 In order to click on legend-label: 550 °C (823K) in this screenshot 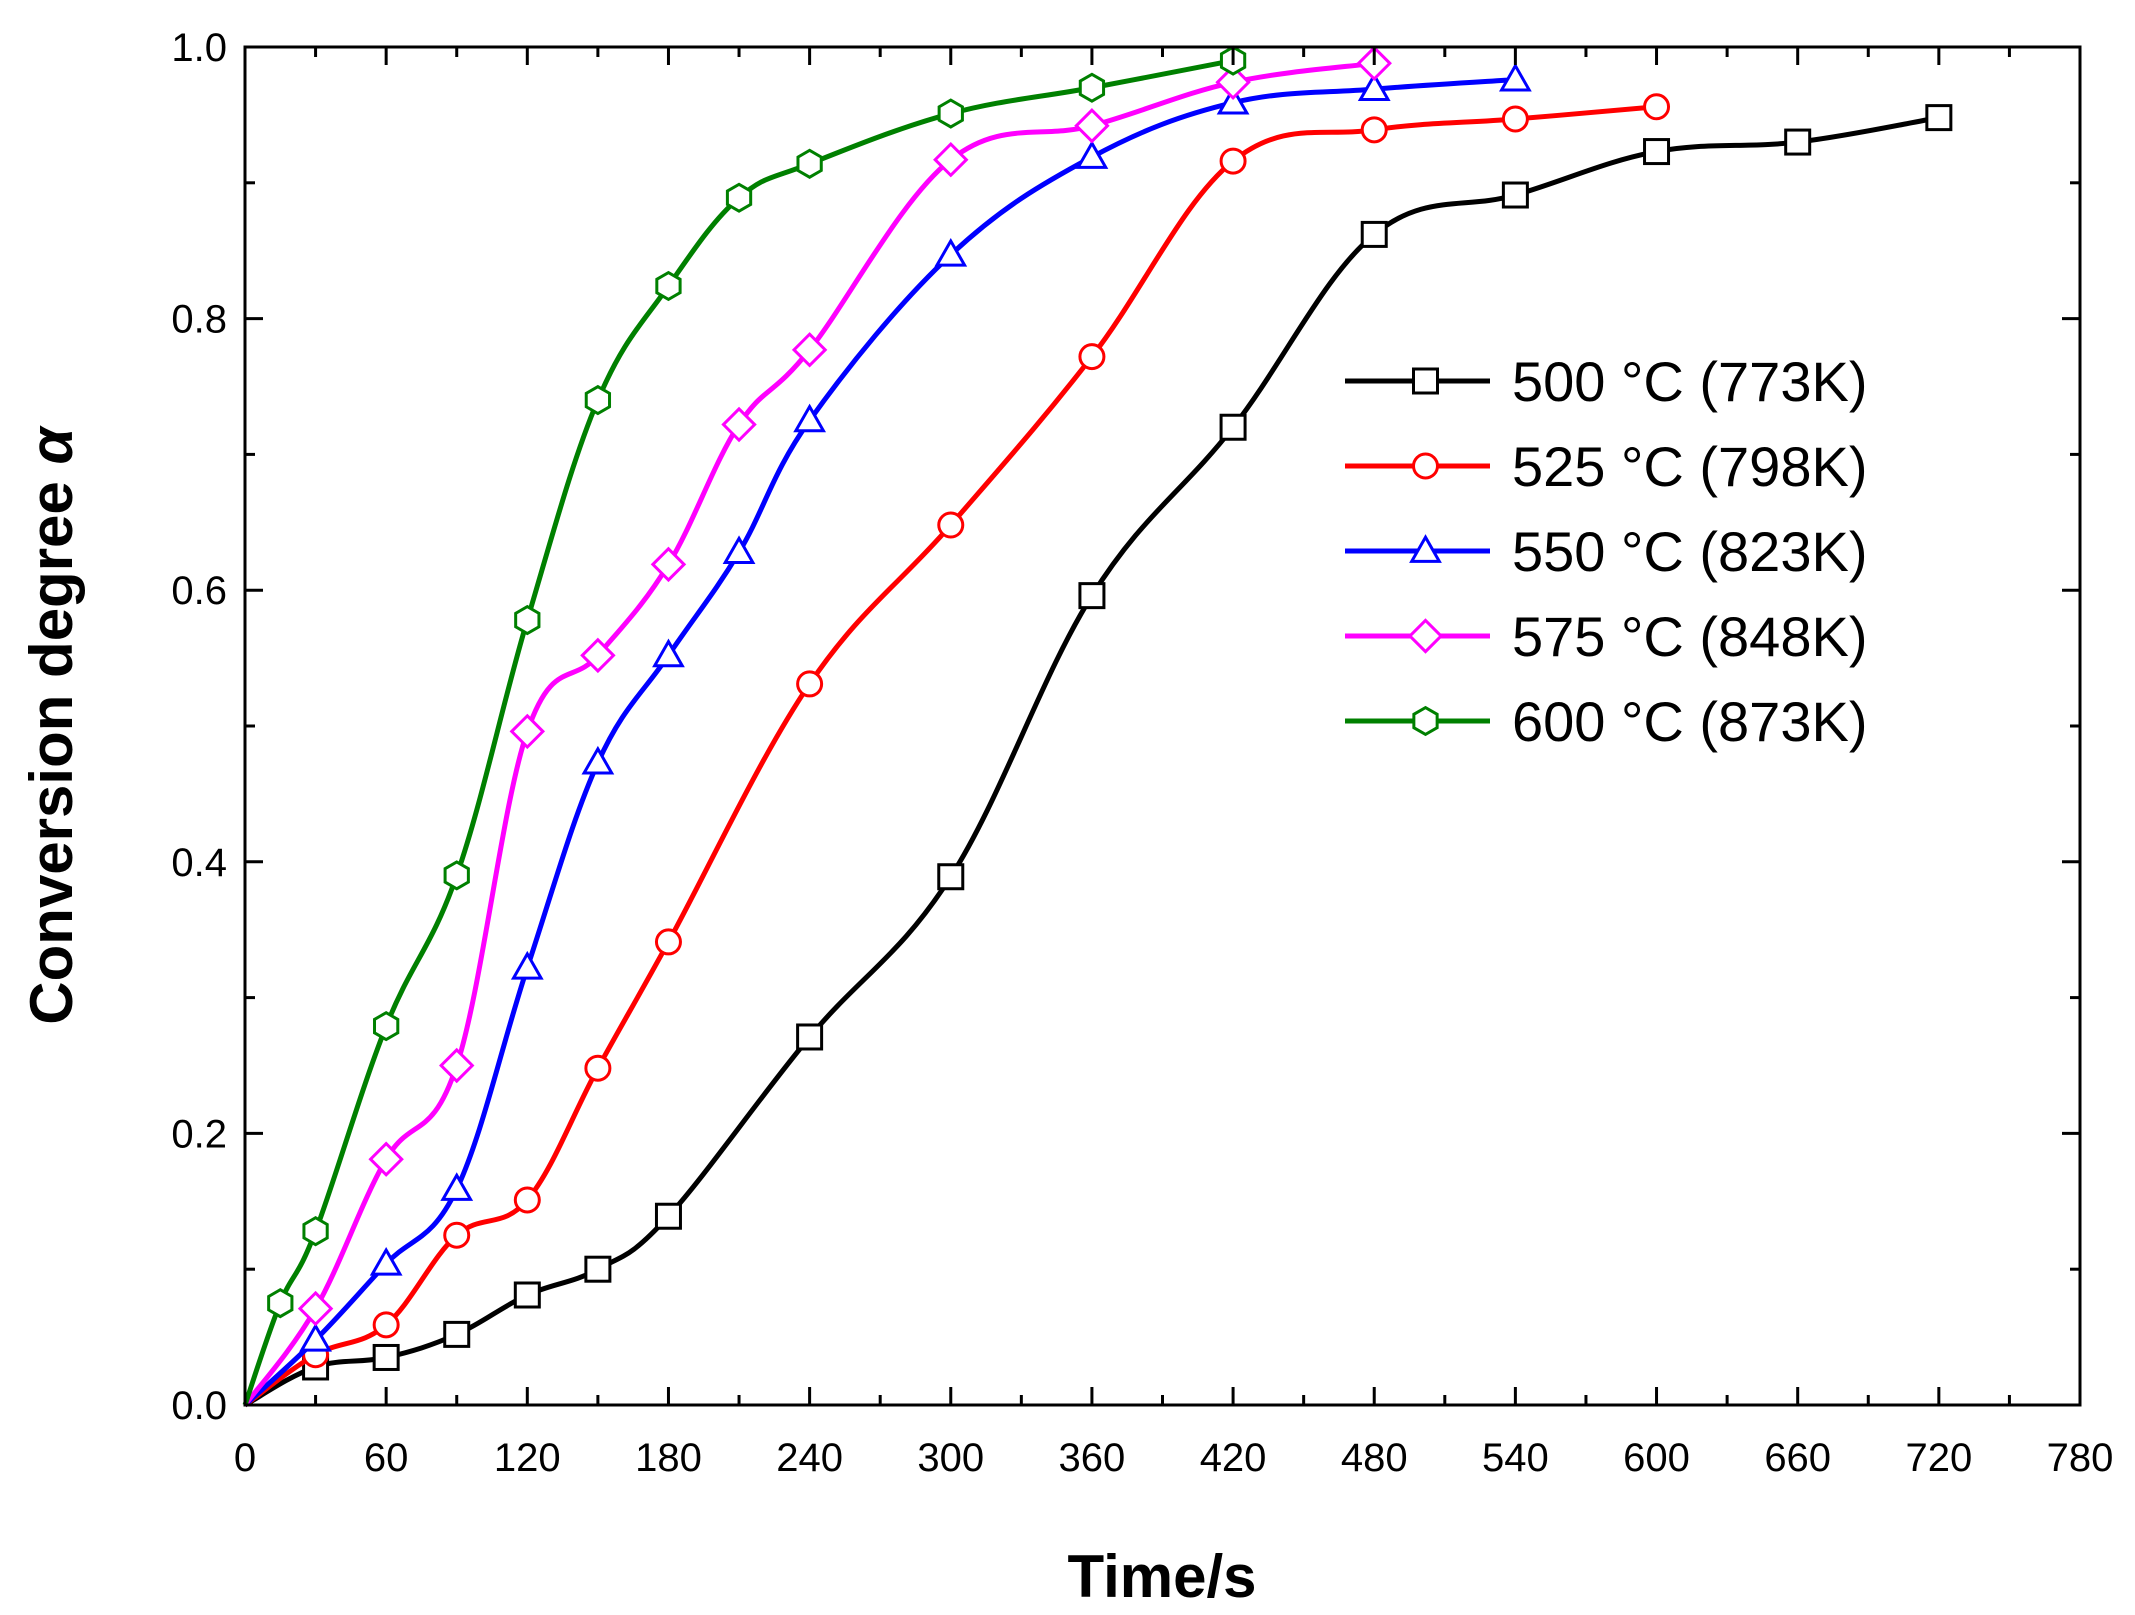, I will do `click(1689, 551)`.